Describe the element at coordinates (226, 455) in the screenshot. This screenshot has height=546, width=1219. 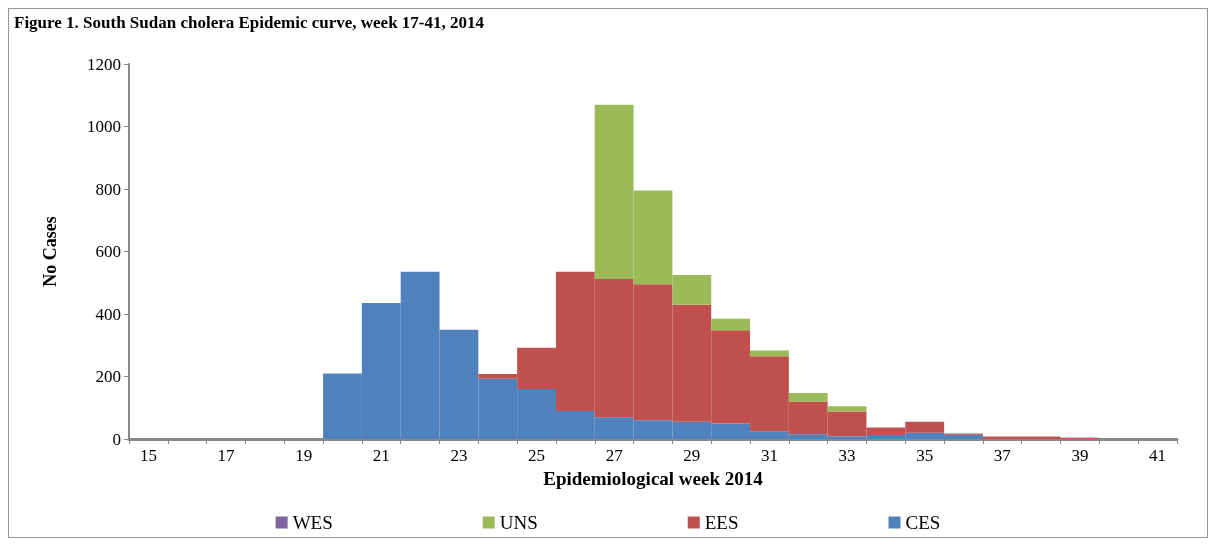
I see `x-tick-label: 17` at that location.